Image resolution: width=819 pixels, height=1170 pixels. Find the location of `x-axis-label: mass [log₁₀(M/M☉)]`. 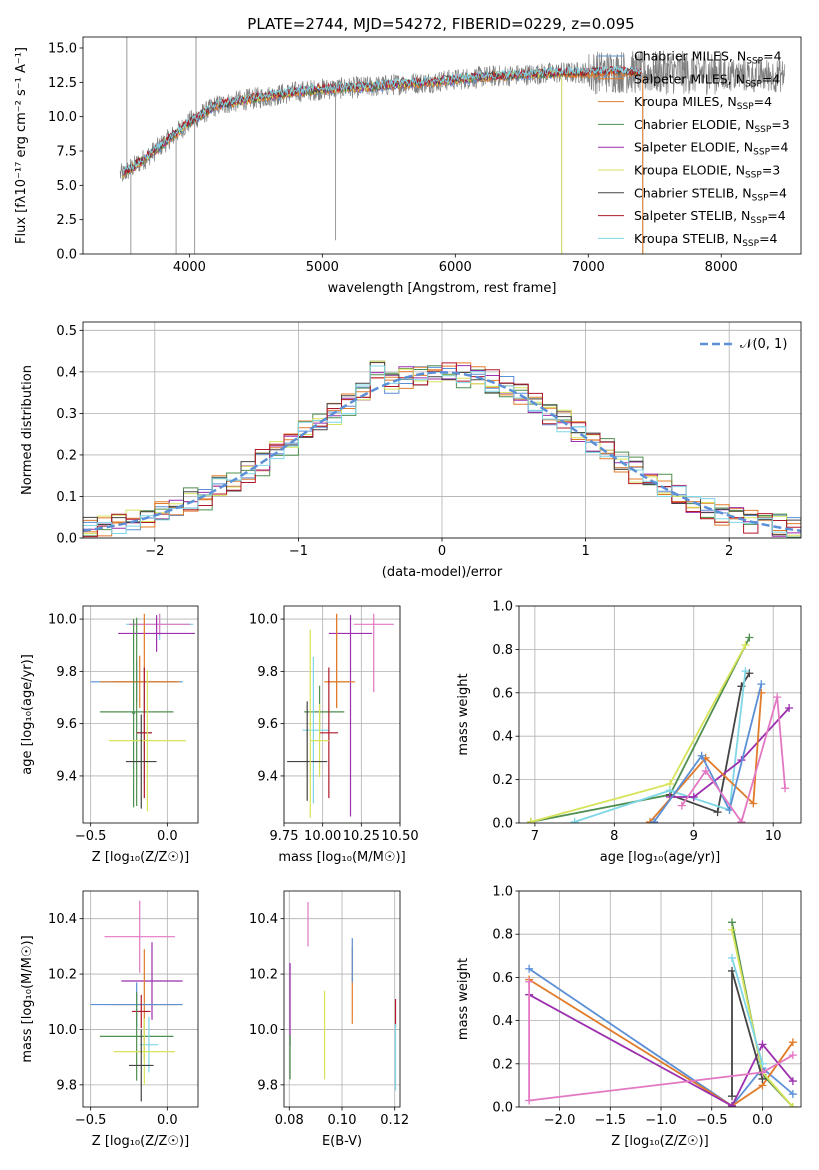

x-axis-label: mass [log₁₀(M/M☉)] is located at coordinates (341, 857).